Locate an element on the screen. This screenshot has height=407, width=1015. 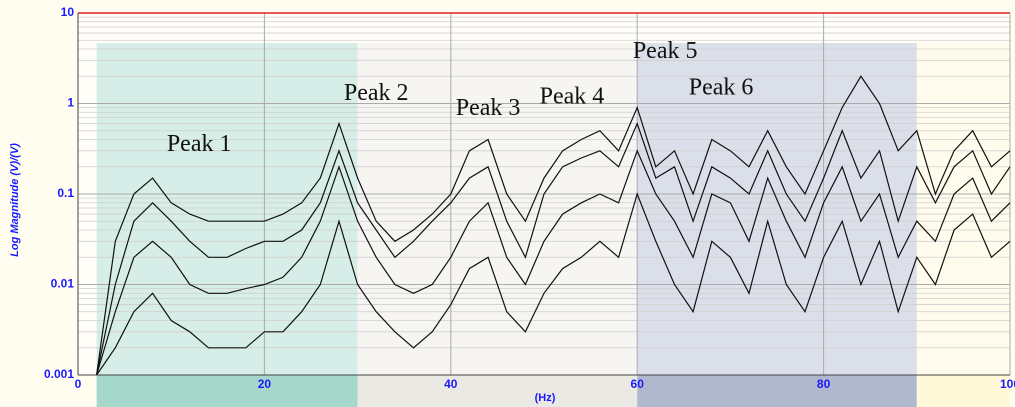
x-tick-label: 100 is located at coordinates (1007, 384).